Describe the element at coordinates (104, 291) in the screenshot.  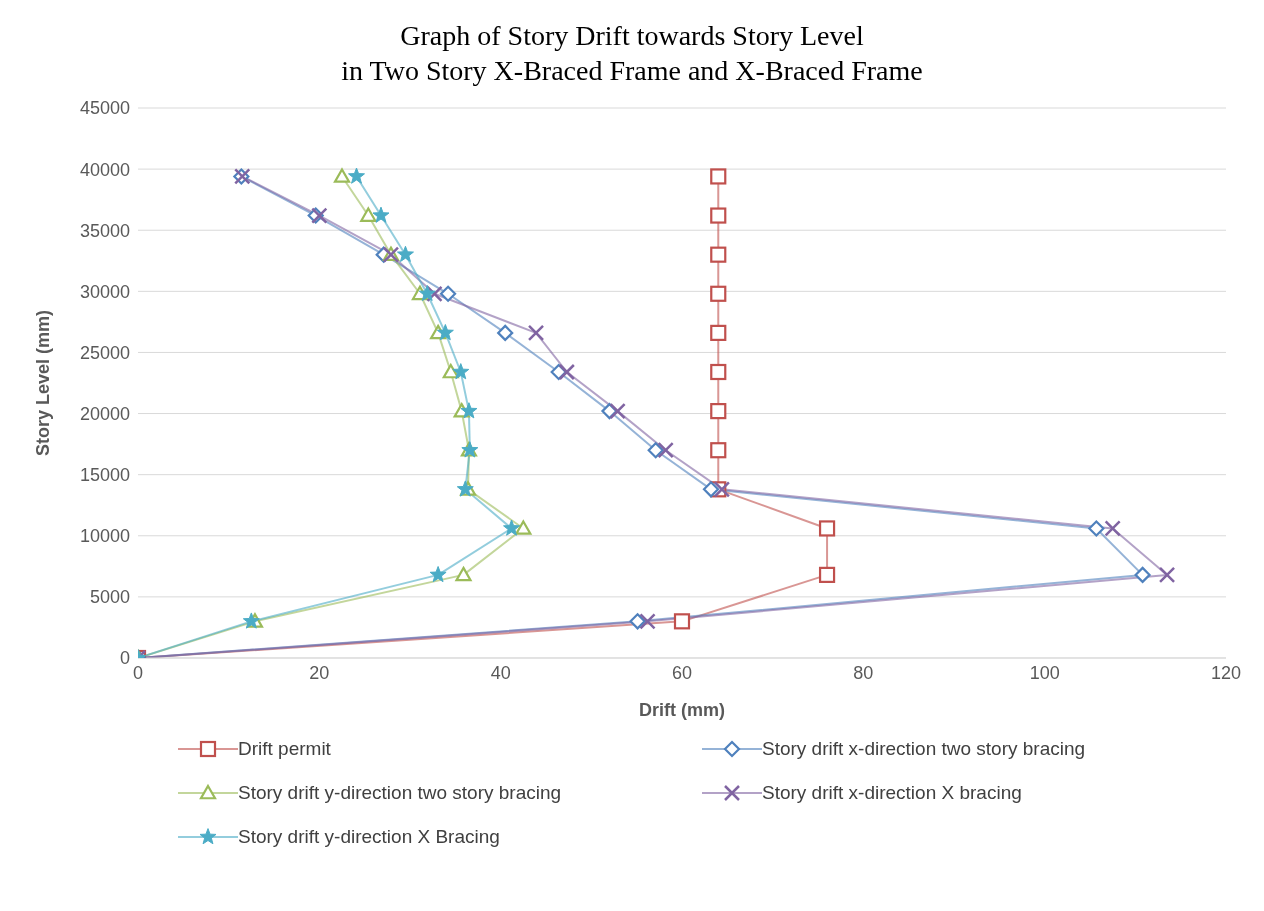
I see `y-tick-label: 30000` at that location.